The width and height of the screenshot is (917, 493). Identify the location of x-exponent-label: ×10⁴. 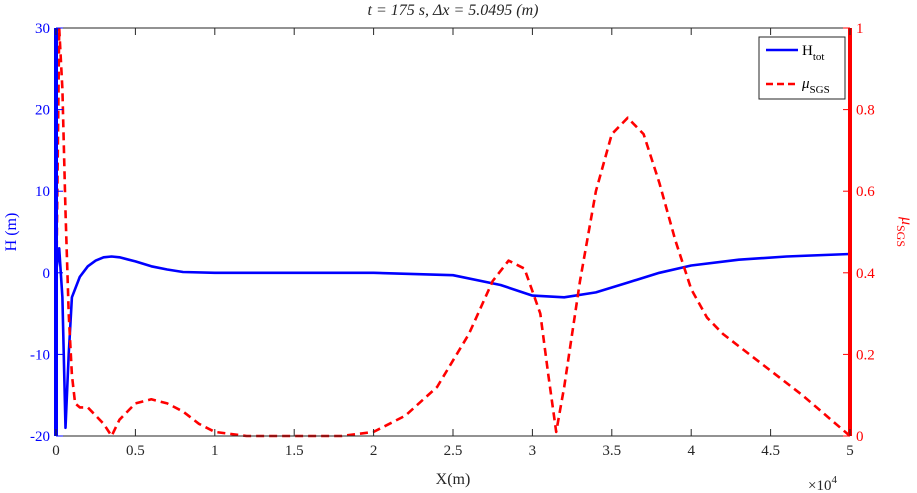
(822, 483).